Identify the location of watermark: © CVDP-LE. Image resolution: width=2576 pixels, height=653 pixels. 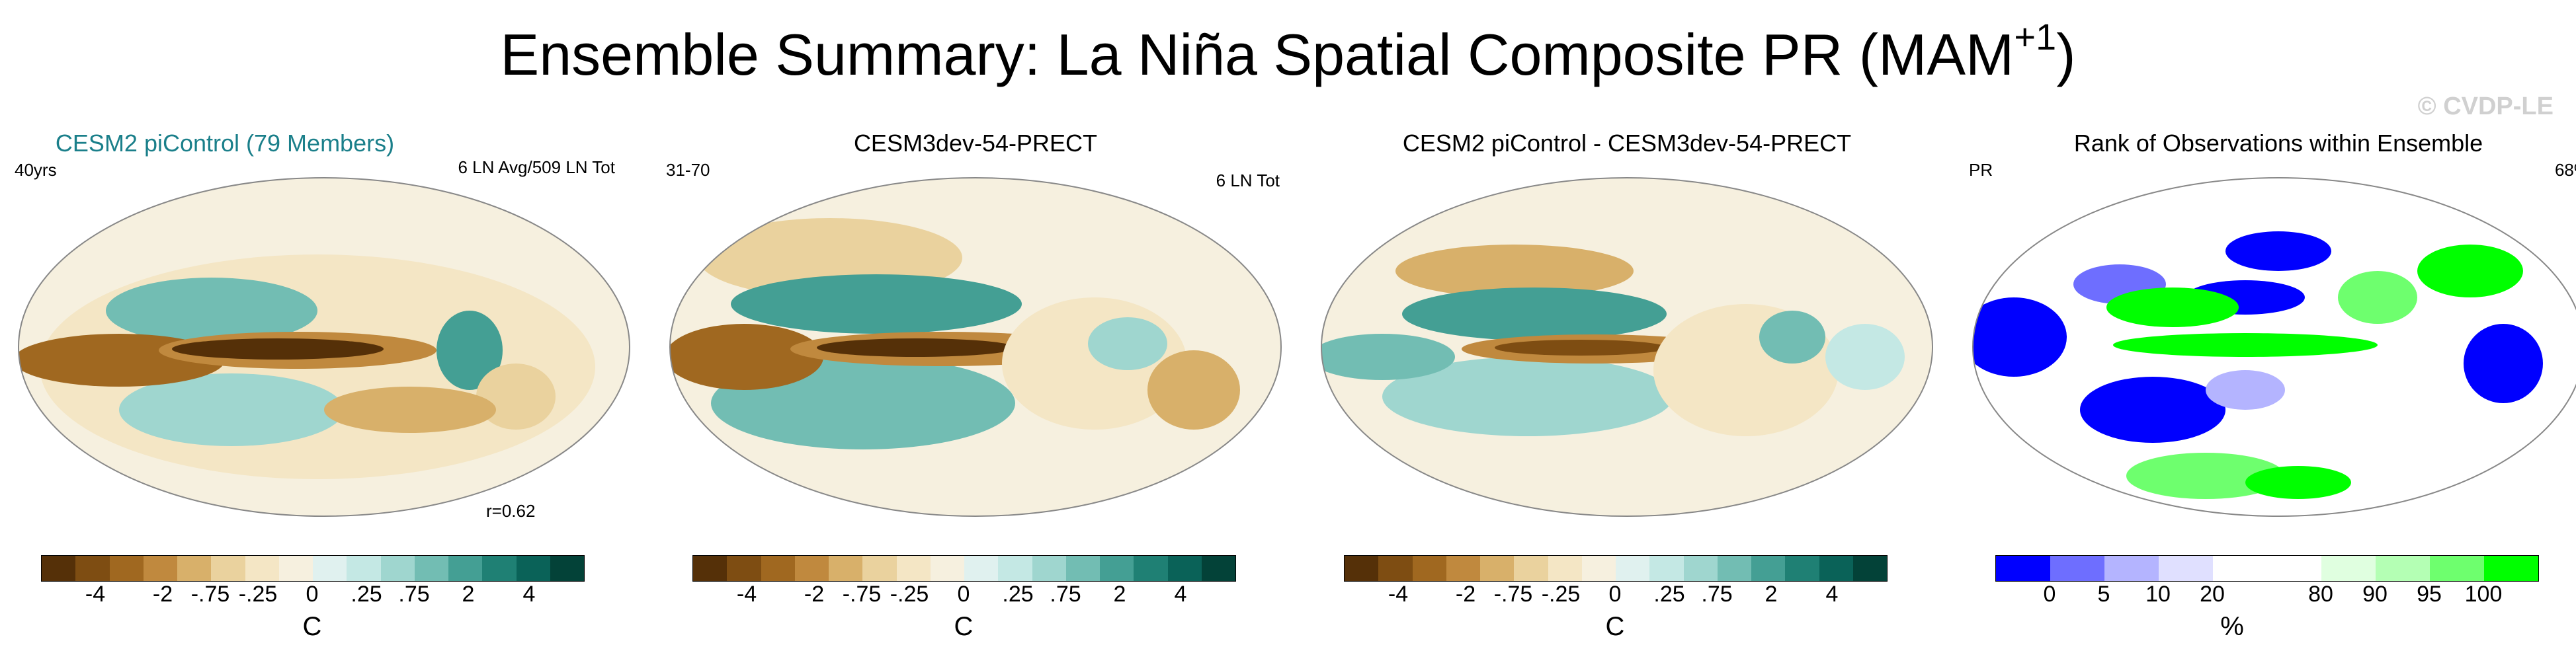
(2485, 106).